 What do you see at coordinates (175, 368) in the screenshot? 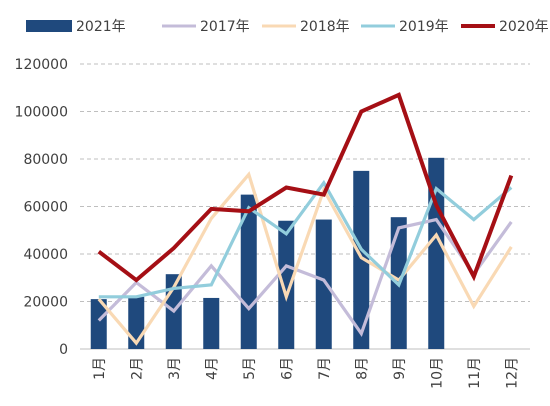
I see `x-tick-label: 3月` at bounding box center [175, 368].